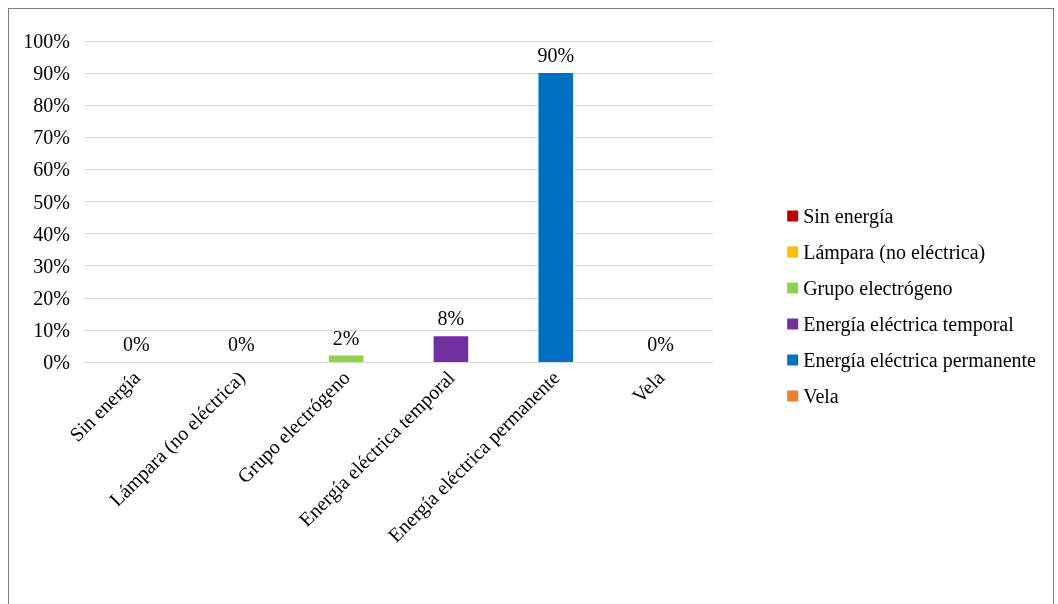 Image resolution: width=1058 pixels, height=604 pixels. Describe the element at coordinates (56, 362) in the screenshot. I see `y-tick-label: 0%` at that location.